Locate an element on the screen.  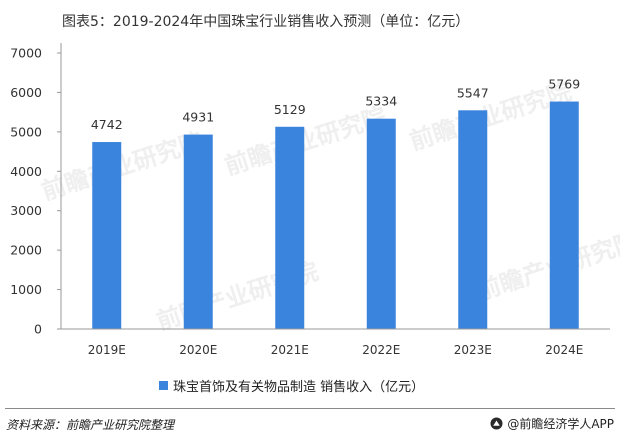
footer-divider is located at coordinates (310, 408).